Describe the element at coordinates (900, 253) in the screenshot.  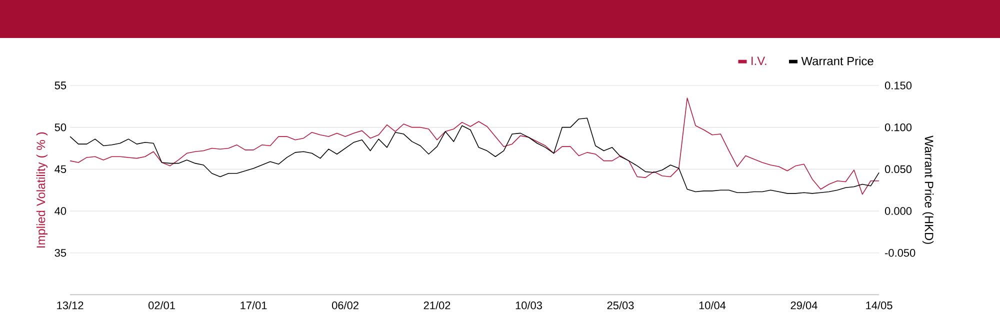
I see `y2-tick-label: -0.050` at that location.